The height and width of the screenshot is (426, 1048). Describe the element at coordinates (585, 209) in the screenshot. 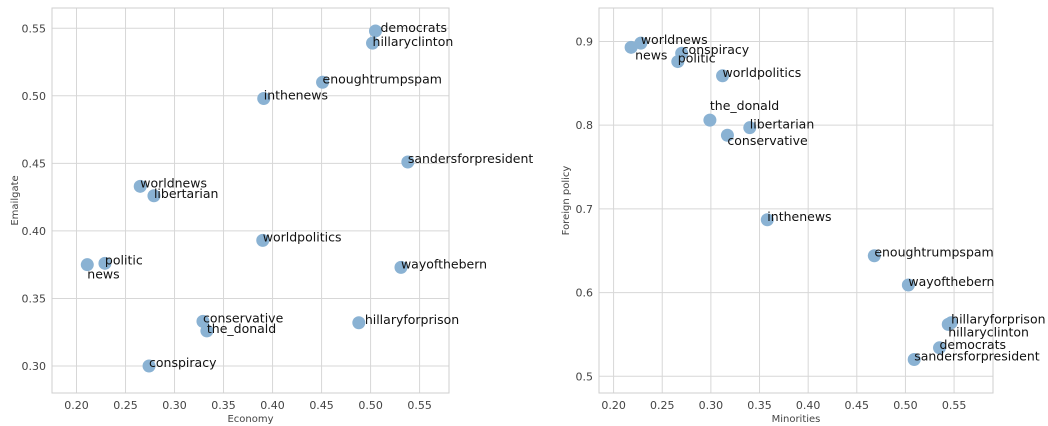

I see `y-tick-label: 0.7` at that location.